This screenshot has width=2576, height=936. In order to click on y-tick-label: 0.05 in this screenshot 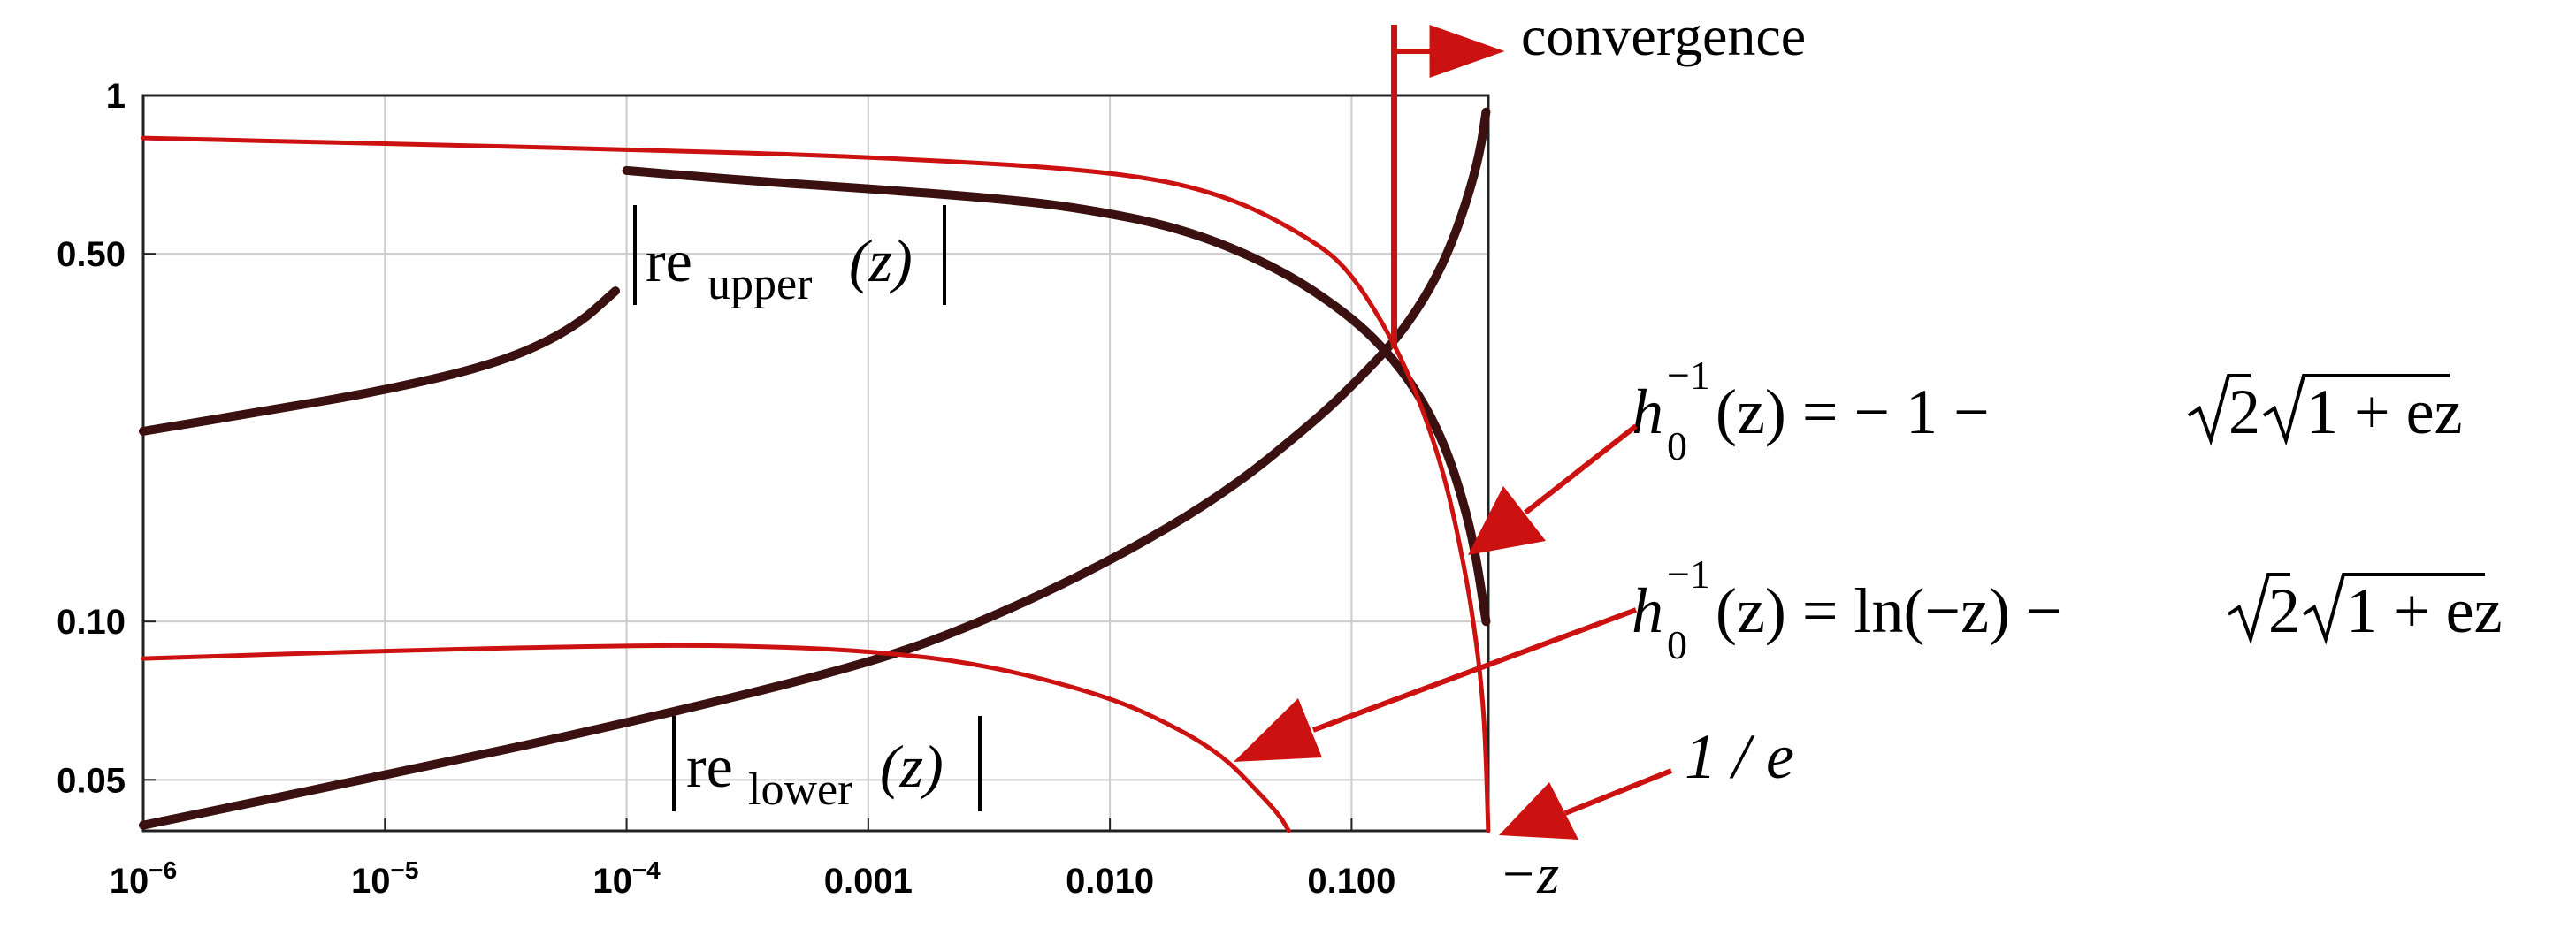, I will do `click(92, 780)`.